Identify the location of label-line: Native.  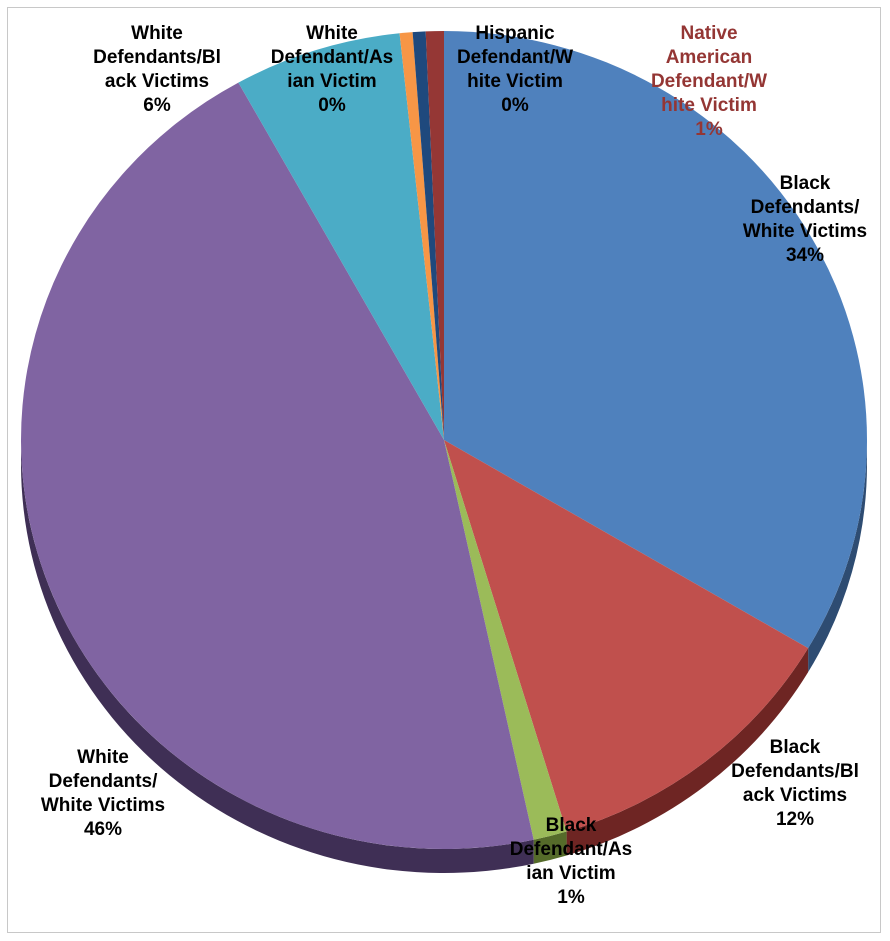
(709, 33).